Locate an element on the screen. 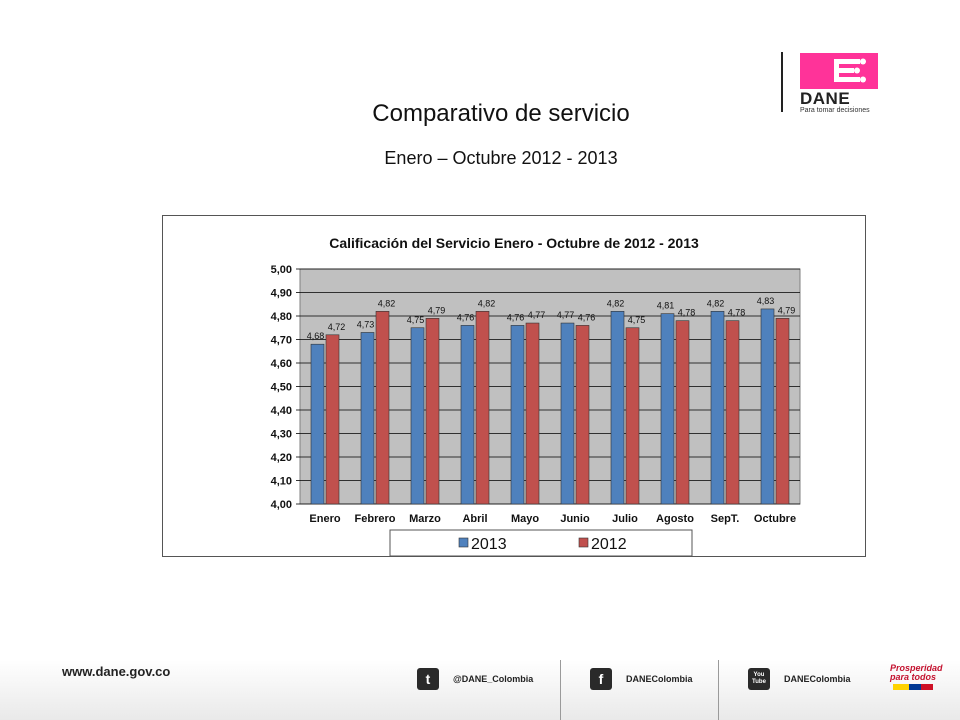 This screenshot has width=960, height=720. colombia-flag-icon is located at coordinates (913, 687).